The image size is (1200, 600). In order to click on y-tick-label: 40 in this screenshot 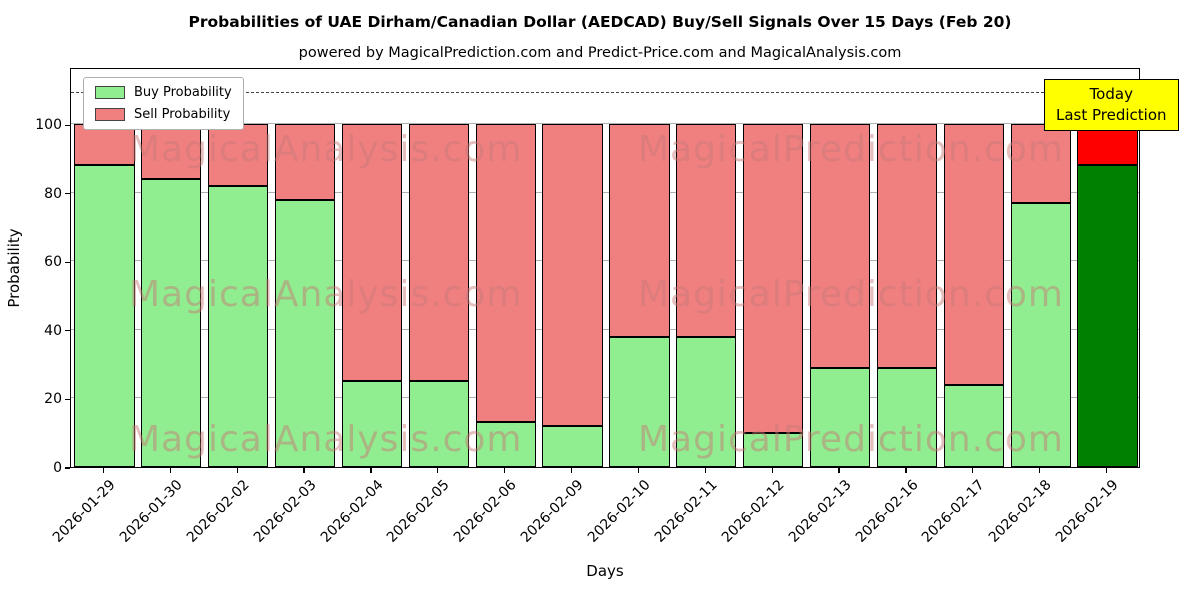, I will do `click(53, 330)`.